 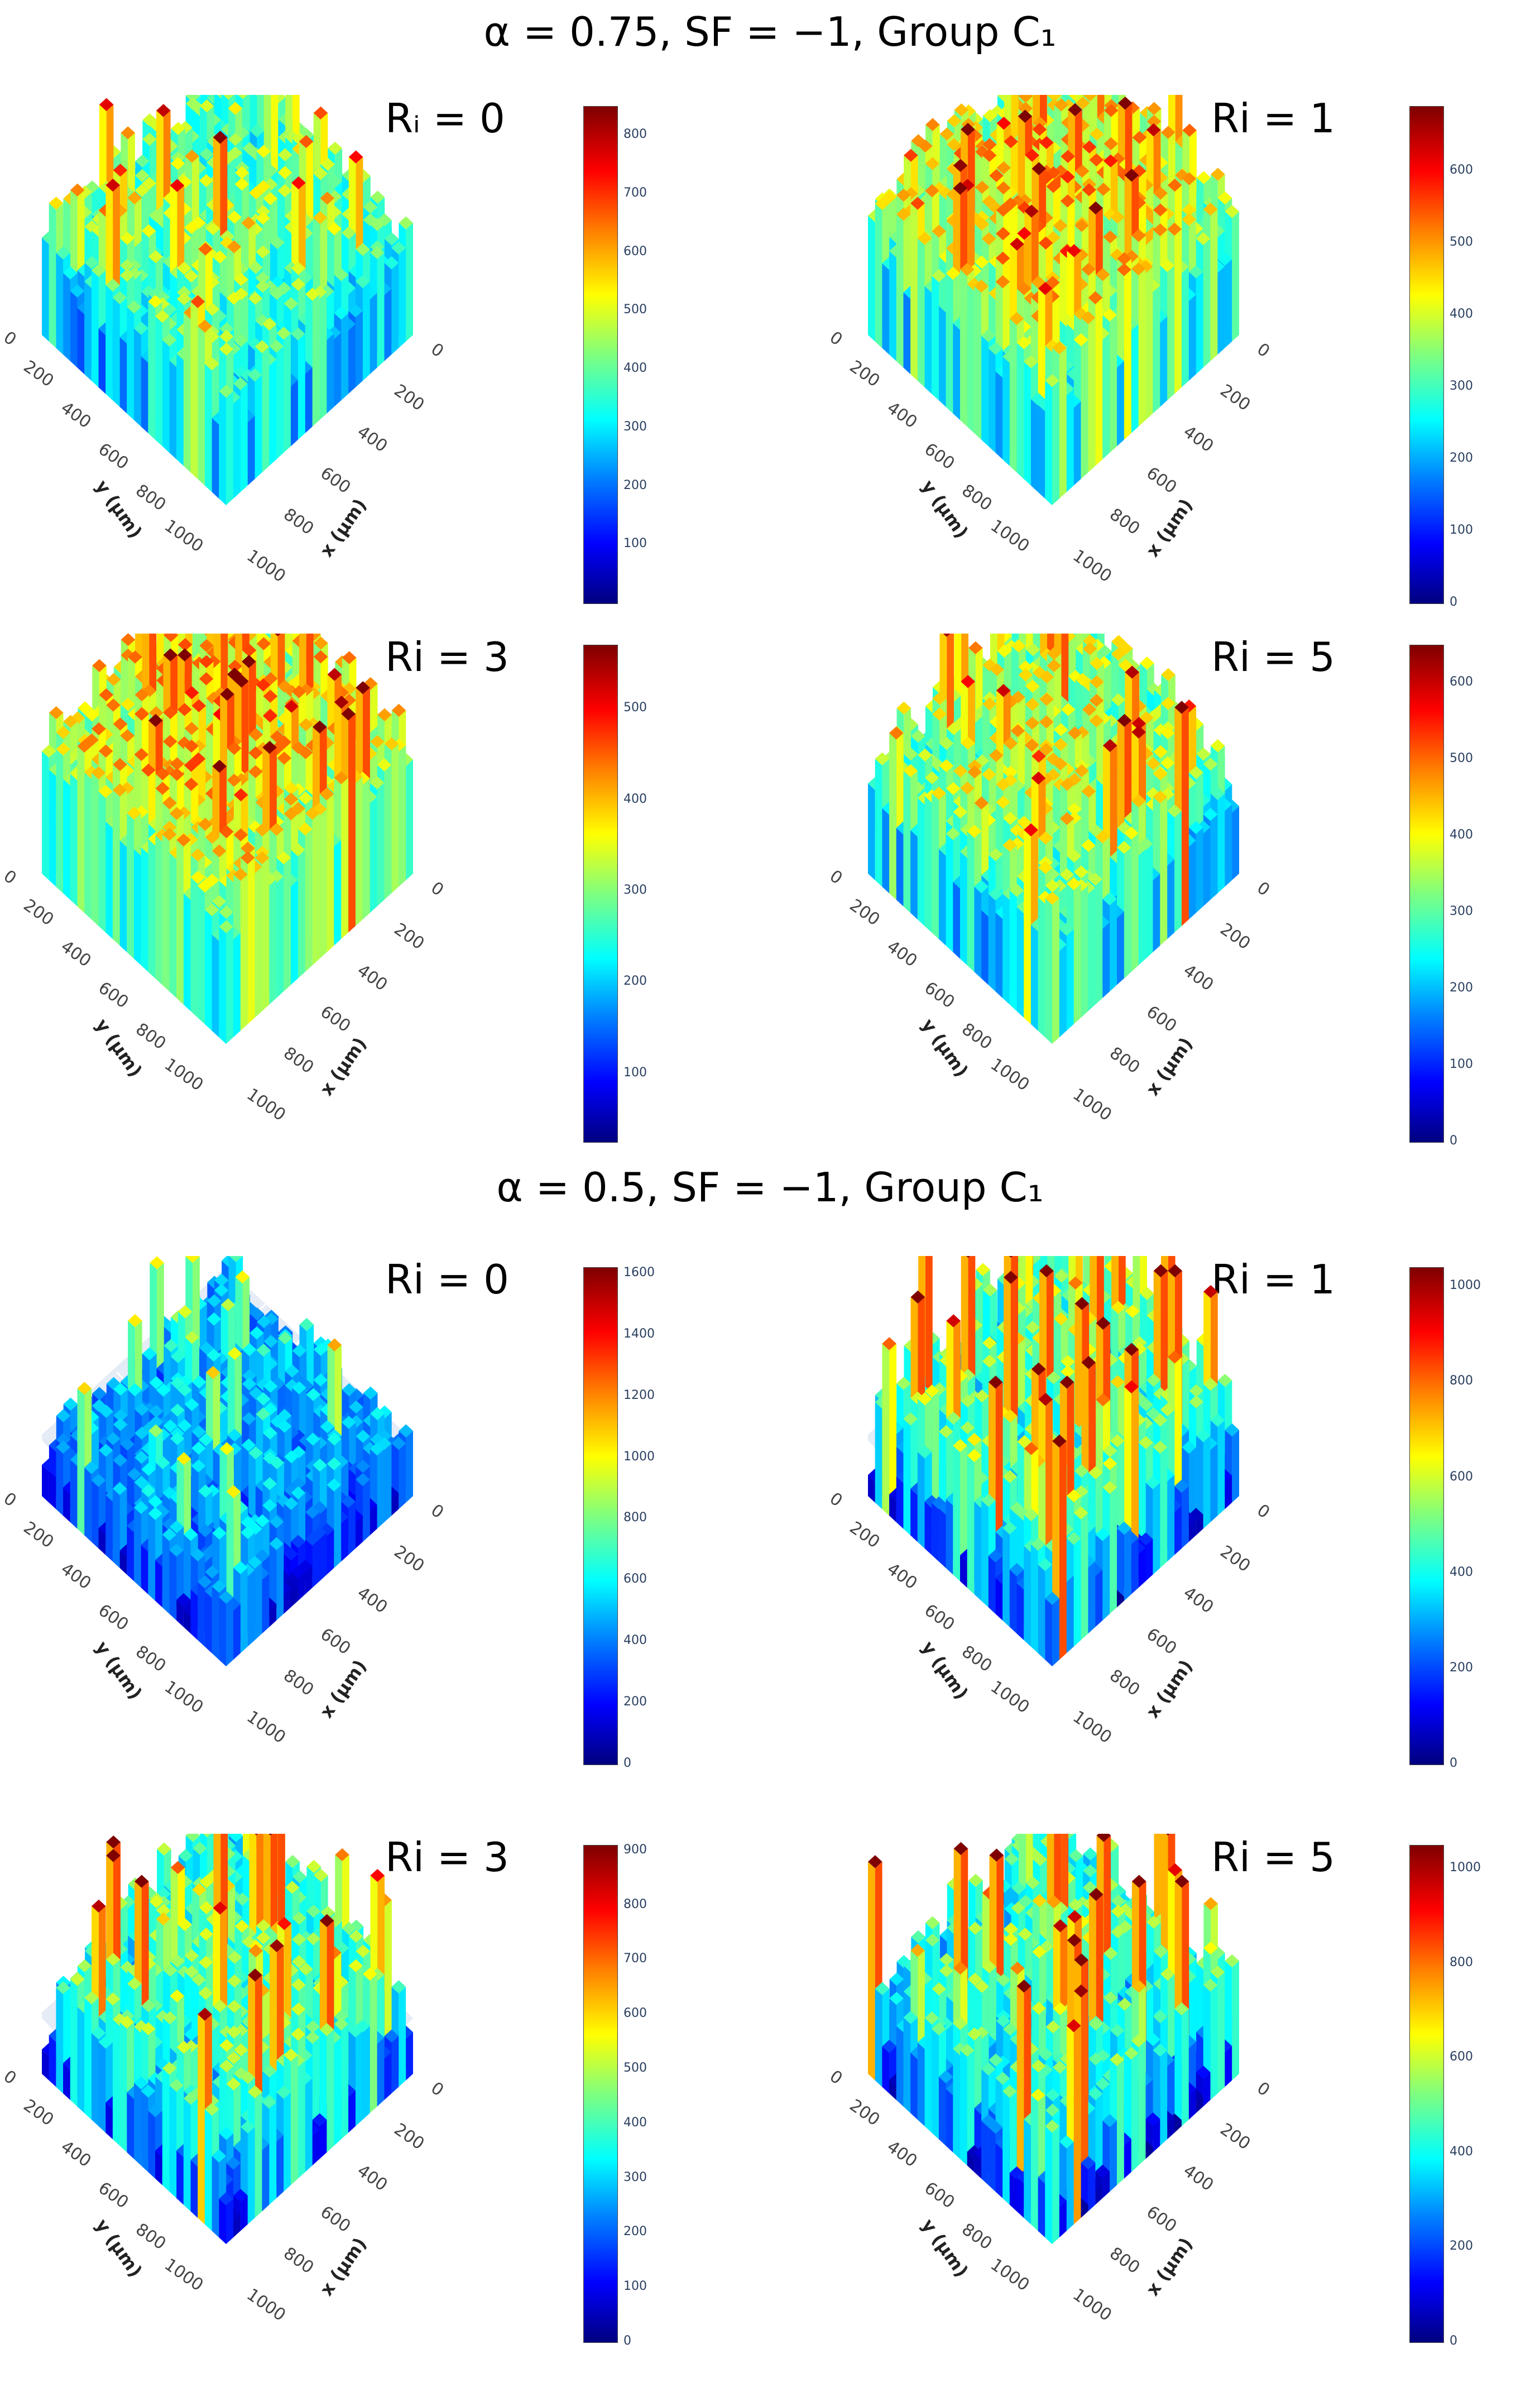 I want to click on y-tick-label: 1000, so click(x=1010, y=536).